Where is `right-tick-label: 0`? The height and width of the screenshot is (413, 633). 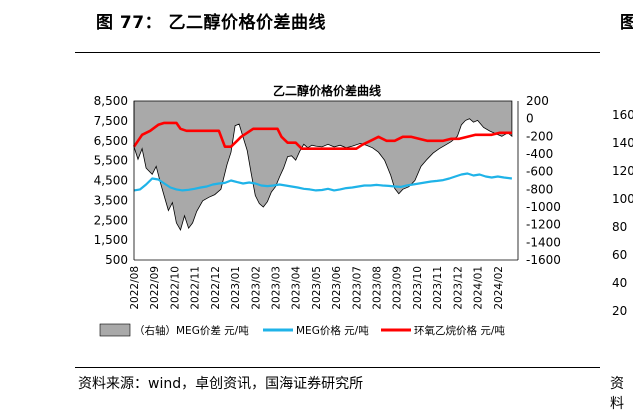 right-tick-label: 0 is located at coordinates (530, 119).